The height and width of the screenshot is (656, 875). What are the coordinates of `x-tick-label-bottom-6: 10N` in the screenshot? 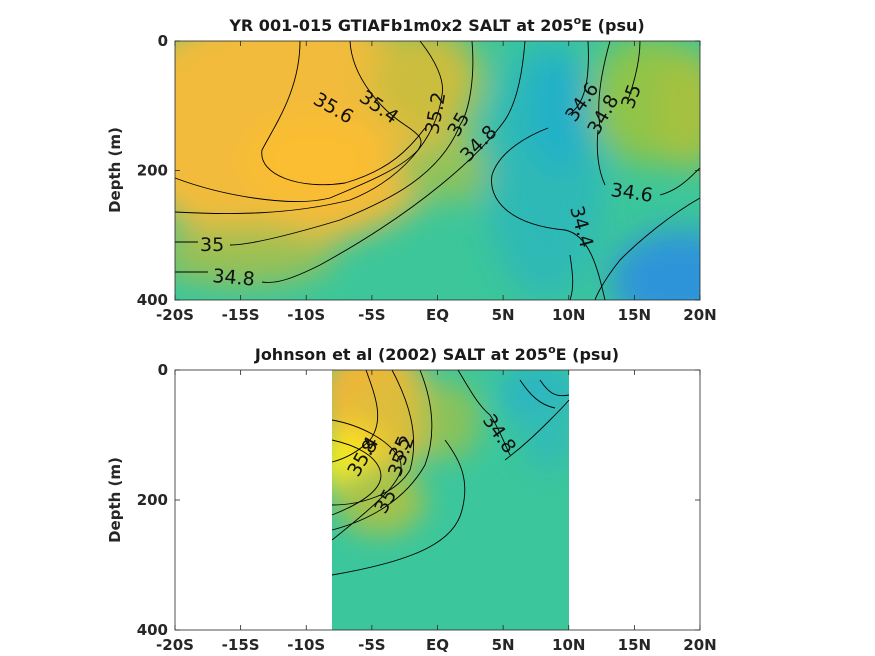 It's located at (568, 645).